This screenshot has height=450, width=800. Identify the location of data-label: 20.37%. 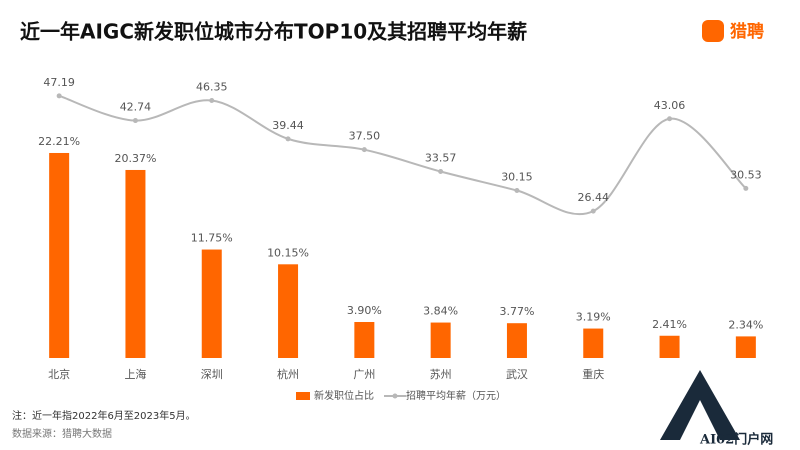
(135, 158).